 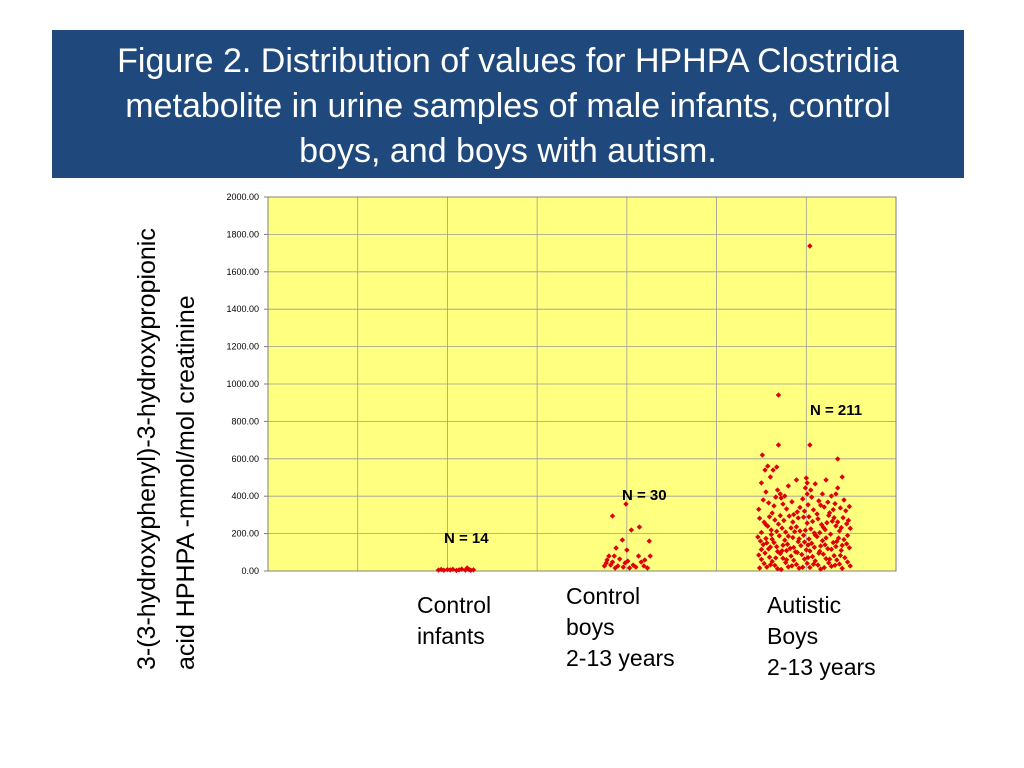 I want to click on category-label-line: 2-13 years, so click(x=821, y=667).